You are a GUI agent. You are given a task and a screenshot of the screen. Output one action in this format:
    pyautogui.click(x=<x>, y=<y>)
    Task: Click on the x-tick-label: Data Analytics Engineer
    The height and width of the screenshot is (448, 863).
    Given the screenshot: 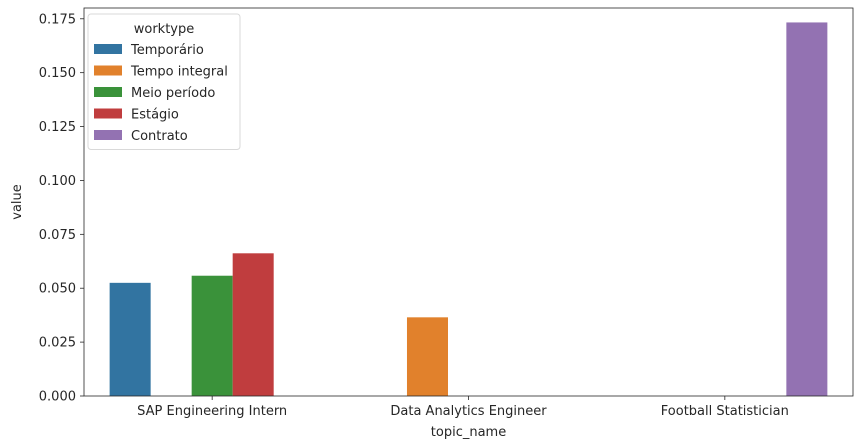 What is the action you would take?
    pyautogui.click(x=468, y=411)
    